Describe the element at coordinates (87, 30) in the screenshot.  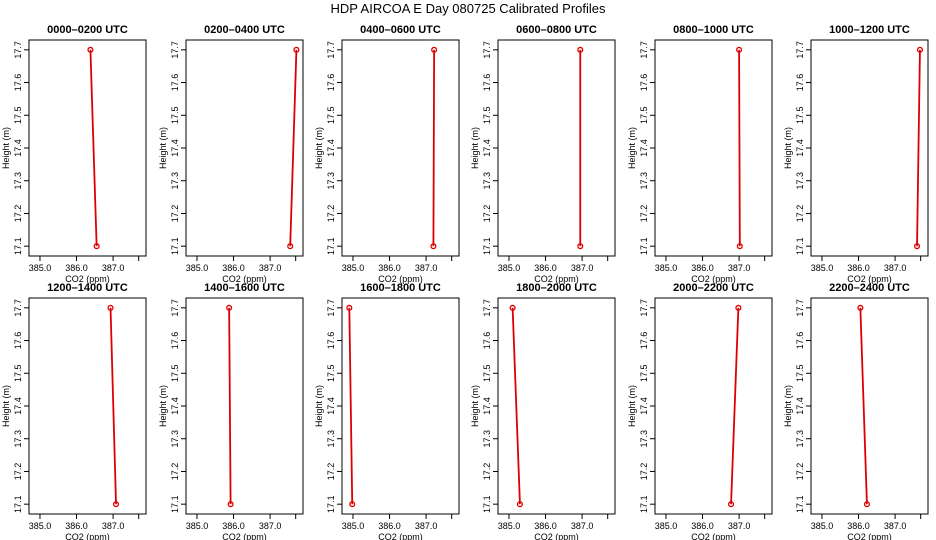
I see `panel-title: 0000–0200 UTC` at that location.